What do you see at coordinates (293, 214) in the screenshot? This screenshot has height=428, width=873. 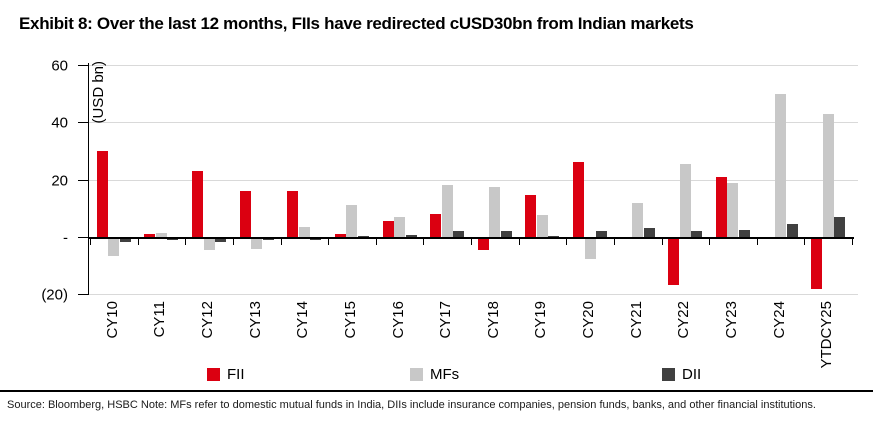 I see `bar-fii-cy14` at bounding box center [293, 214].